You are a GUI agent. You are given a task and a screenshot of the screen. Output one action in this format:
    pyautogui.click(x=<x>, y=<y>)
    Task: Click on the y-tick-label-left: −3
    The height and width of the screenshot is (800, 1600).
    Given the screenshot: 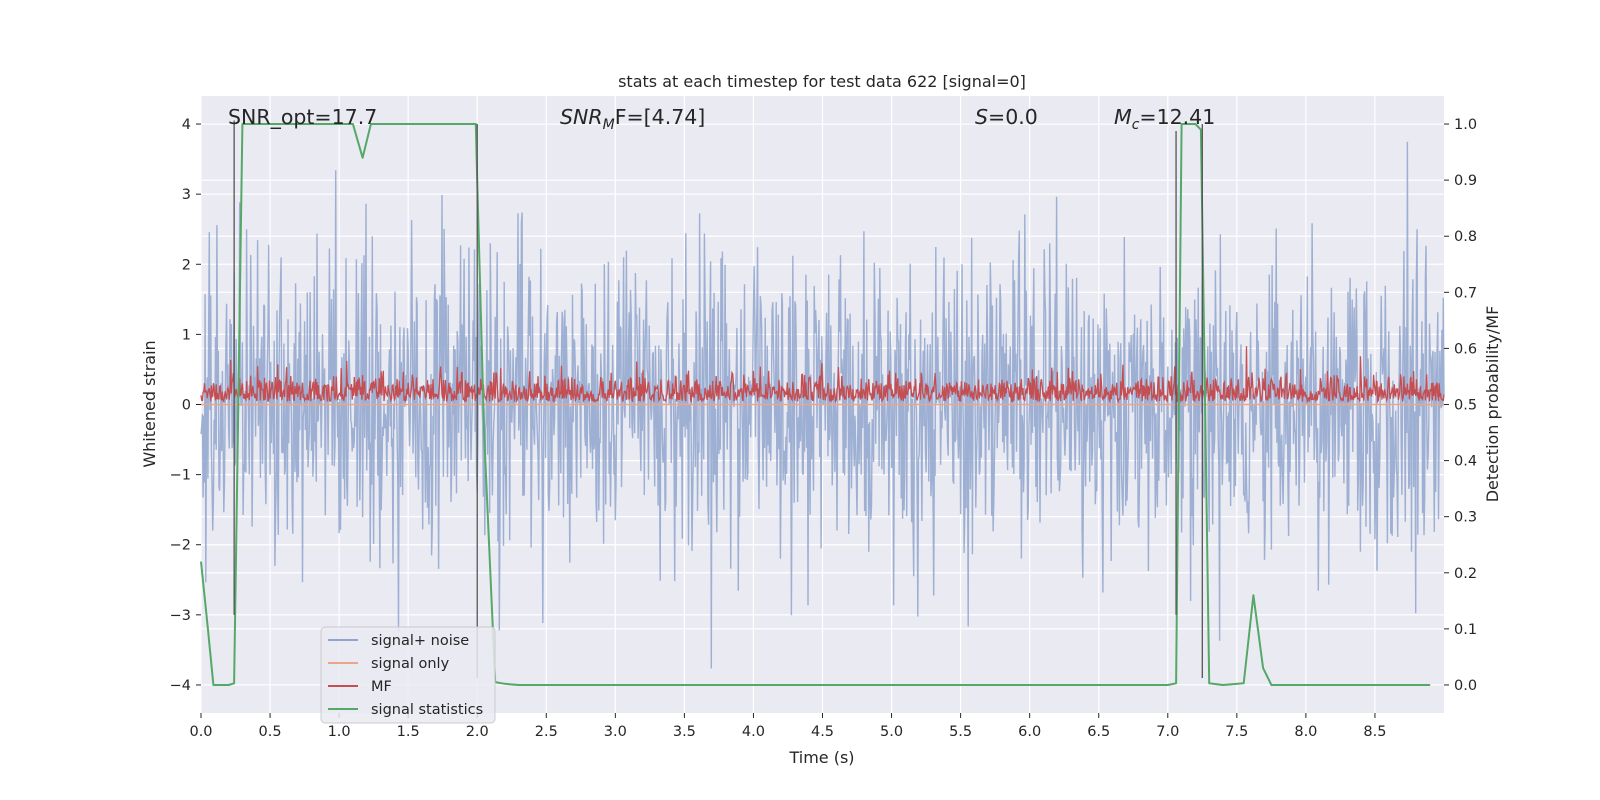 What is the action you would take?
    pyautogui.click(x=180, y=616)
    